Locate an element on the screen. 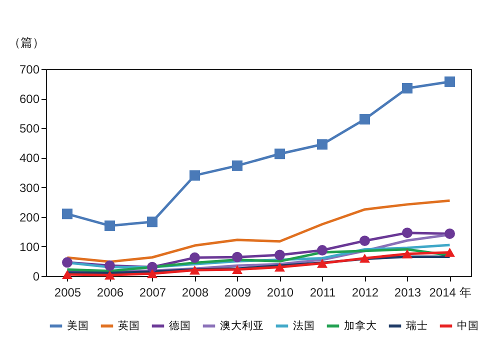  x-tick-label: 2005 is located at coordinates (68, 293).